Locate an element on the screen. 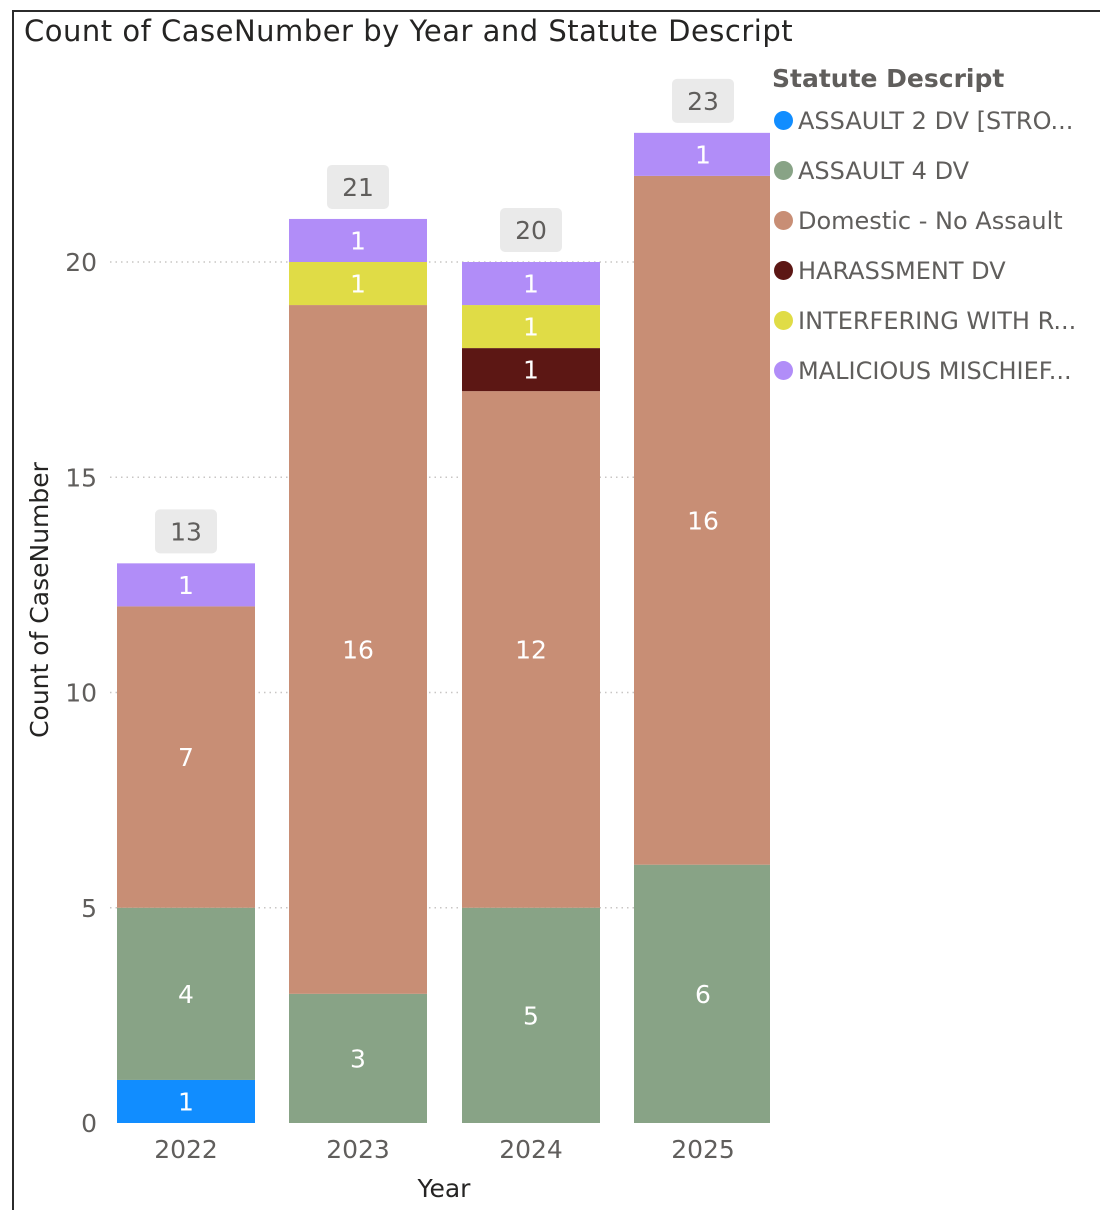 This screenshot has width=1100, height=1210. legend-title: Statute Descript is located at coordinates (888, 78).